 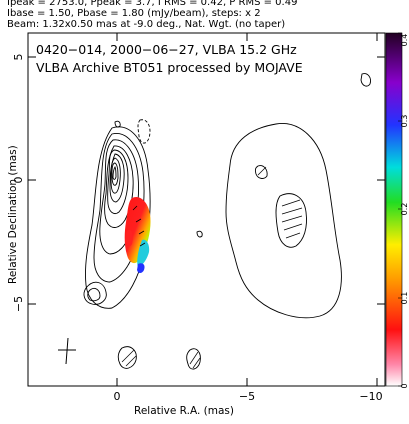 What do you see at coordinates (404, 121) in the screenshot?
I see `colorbar-tick-label: 0.3` at bounding box center [404, 121].